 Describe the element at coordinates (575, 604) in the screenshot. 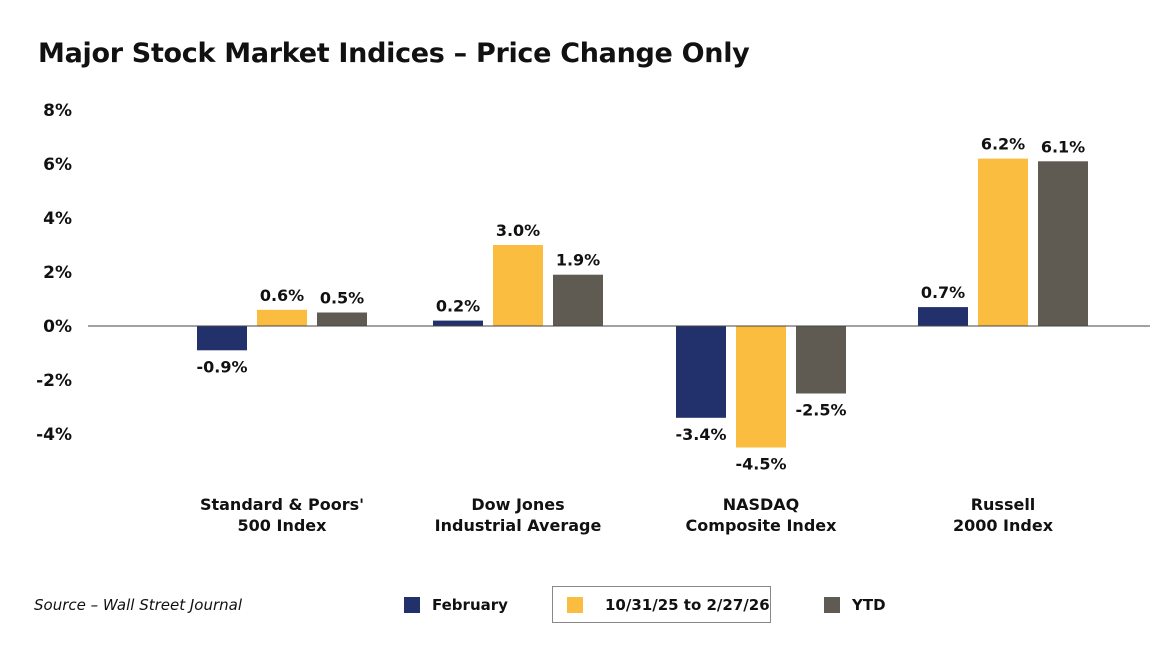

I see `legend-swatch-period` at that location.